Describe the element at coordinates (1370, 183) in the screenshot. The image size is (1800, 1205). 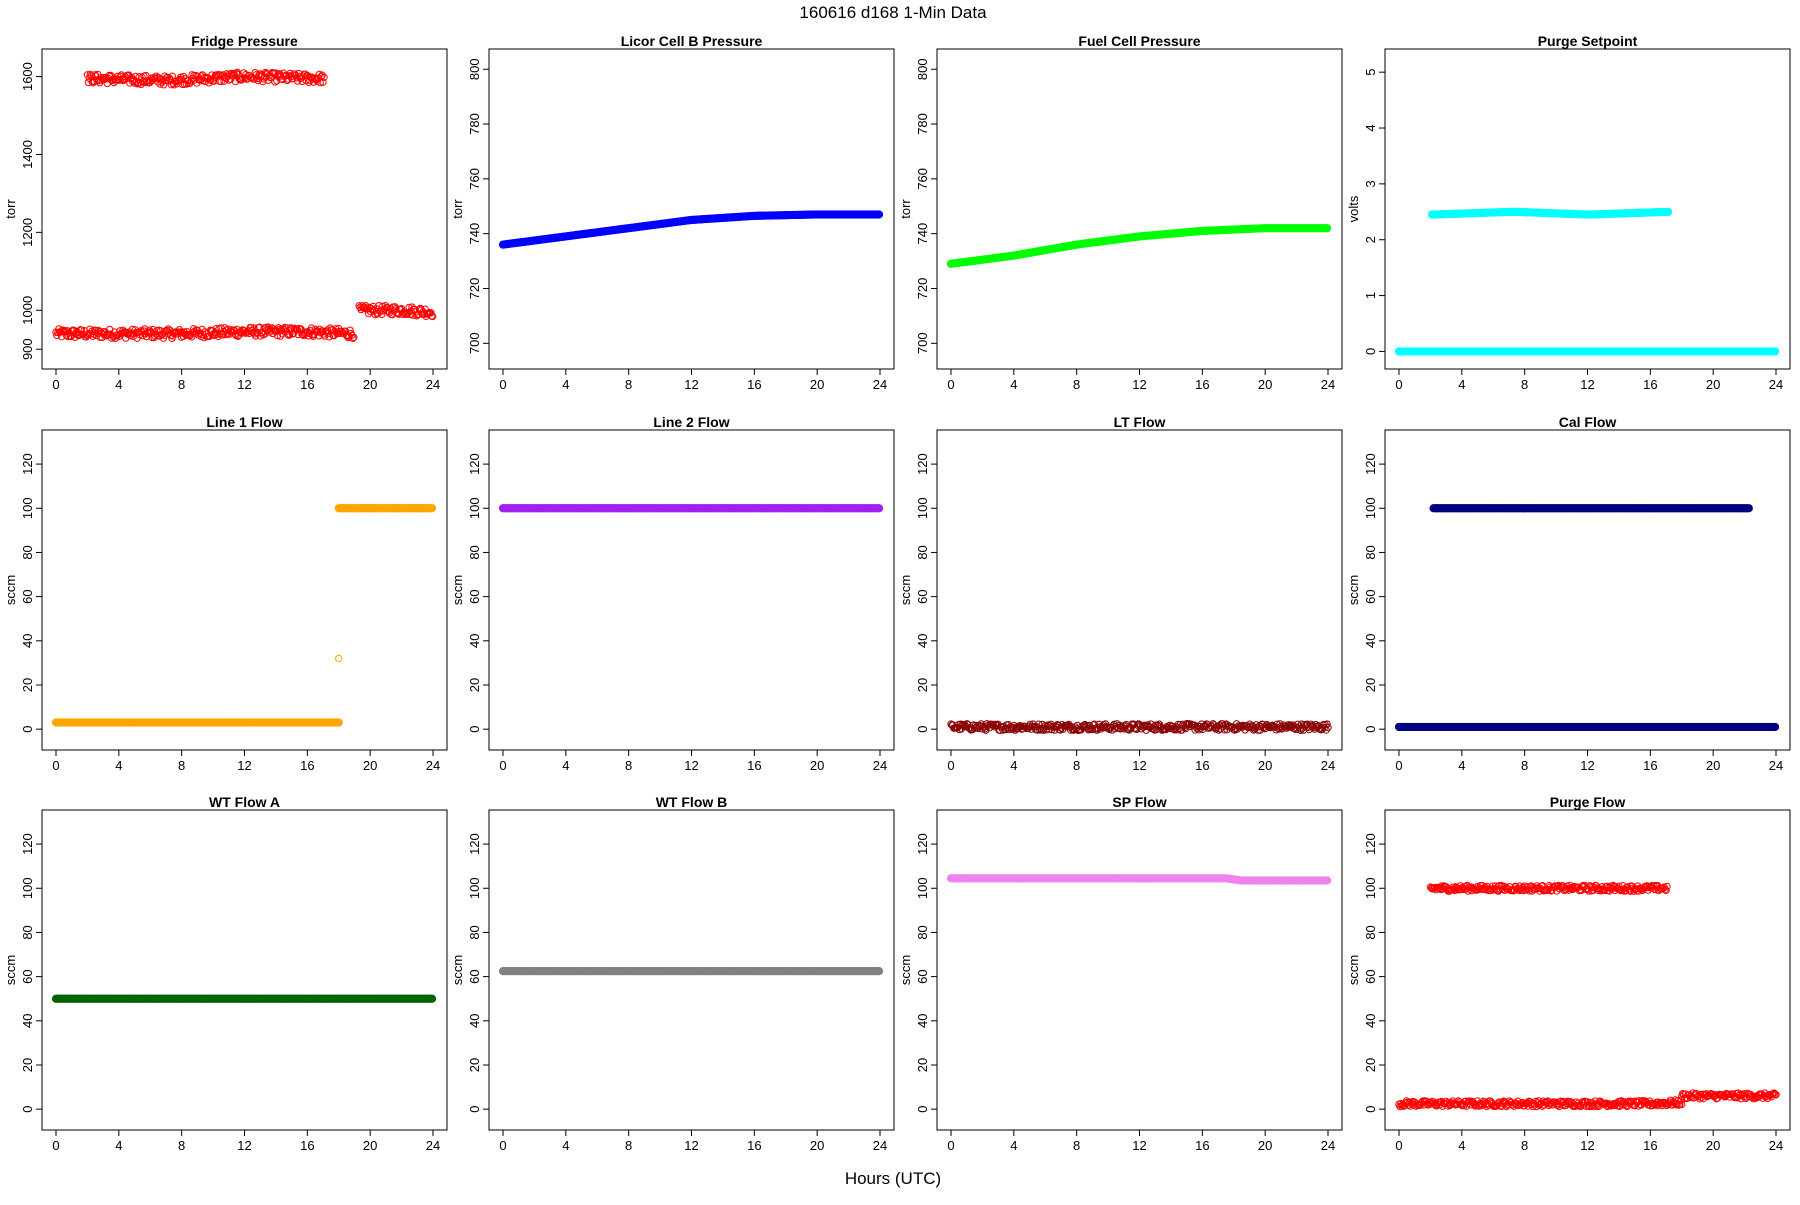
I see `y-tick-label: 3` at that location.